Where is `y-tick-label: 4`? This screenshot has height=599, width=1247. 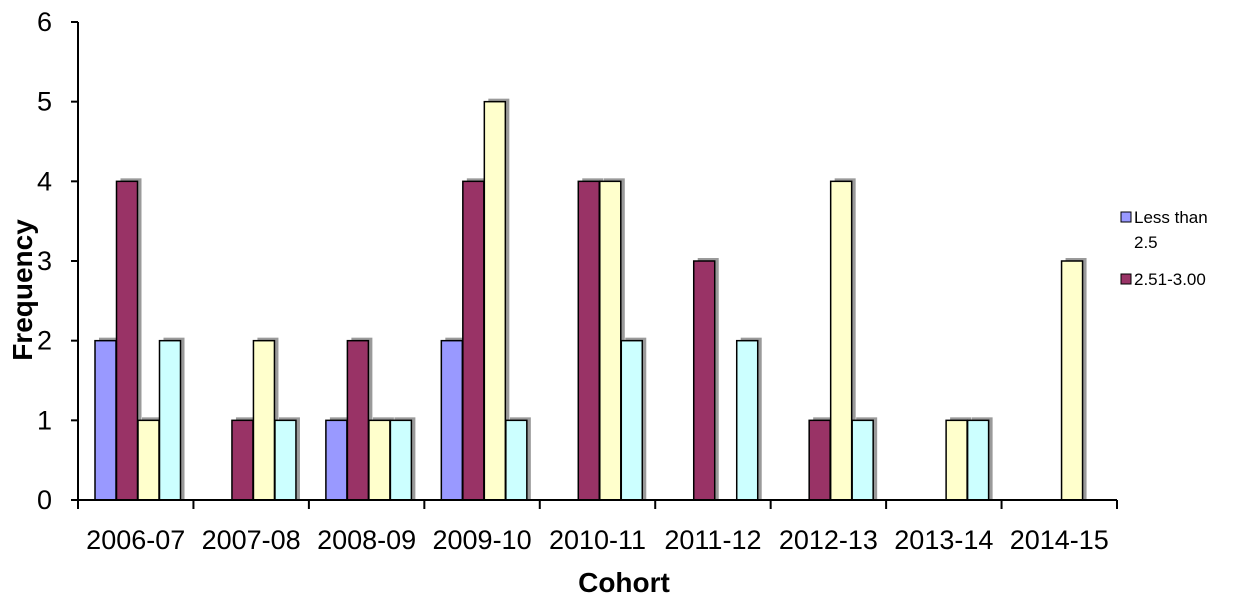 y-tick-label: 4 is located at coordinates (44, 181).